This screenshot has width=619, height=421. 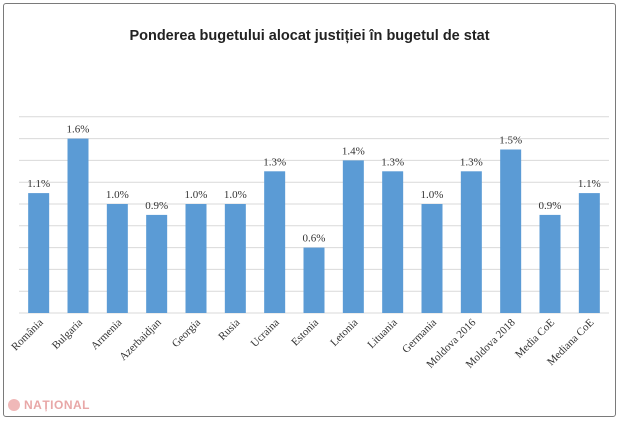 I want to click on x-tick-label: Lituania, so click(x=382, y=334).